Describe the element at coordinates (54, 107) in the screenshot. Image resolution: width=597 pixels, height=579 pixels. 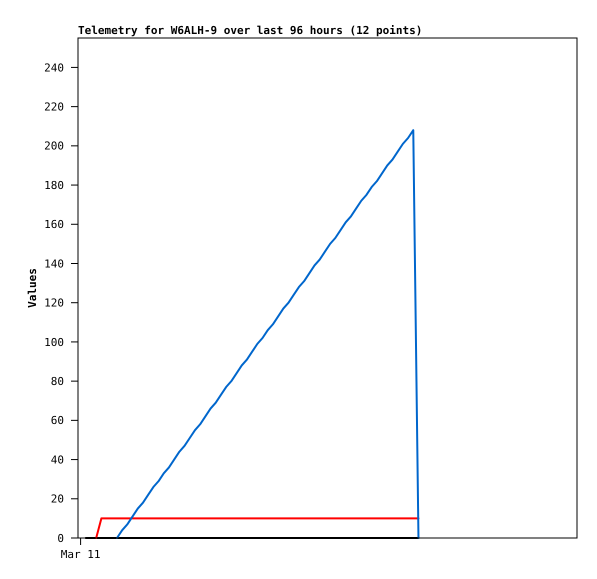
I see `y-tick-label: 220` at that location.